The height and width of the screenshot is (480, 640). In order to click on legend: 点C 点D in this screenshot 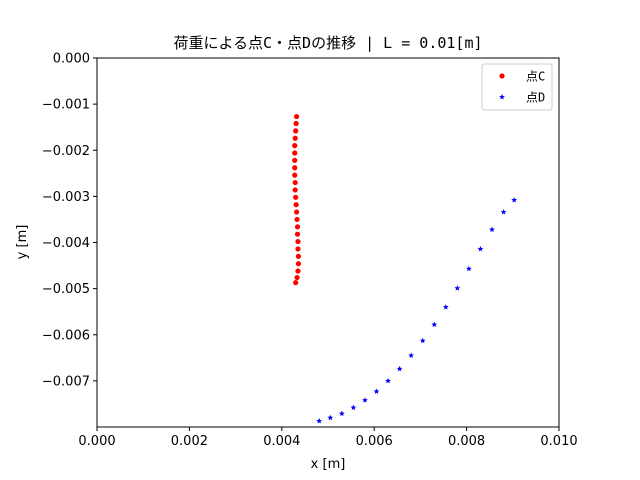, I will do `click(517, 87)`.